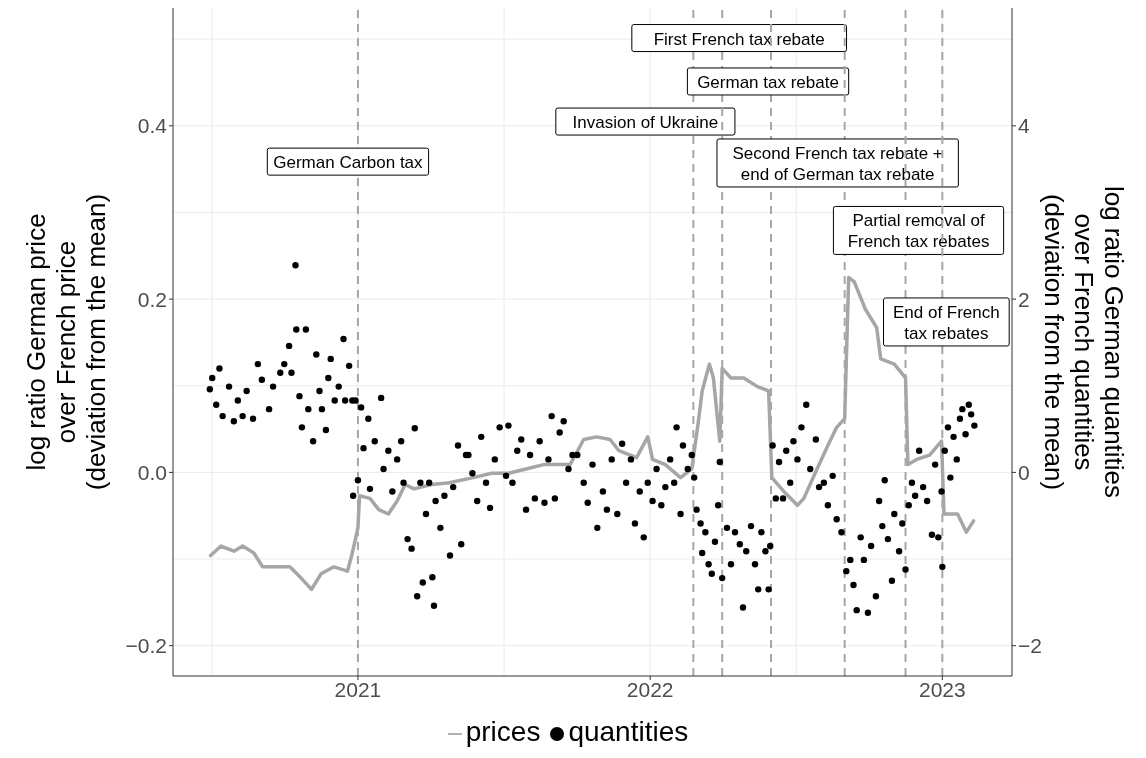 The width and height of the screenshot is (1146, 758). I want to click on y2-tick-label: 2, so click(1024, 299).